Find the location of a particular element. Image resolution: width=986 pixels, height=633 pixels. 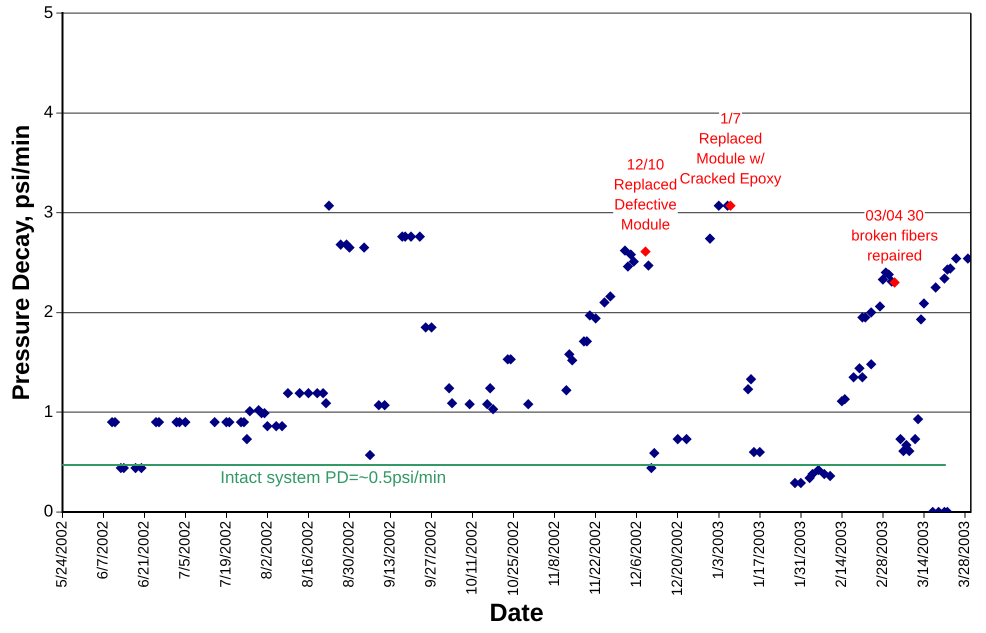

x-tick-label: 9/27/2002 is located at coordinates (431, 554).